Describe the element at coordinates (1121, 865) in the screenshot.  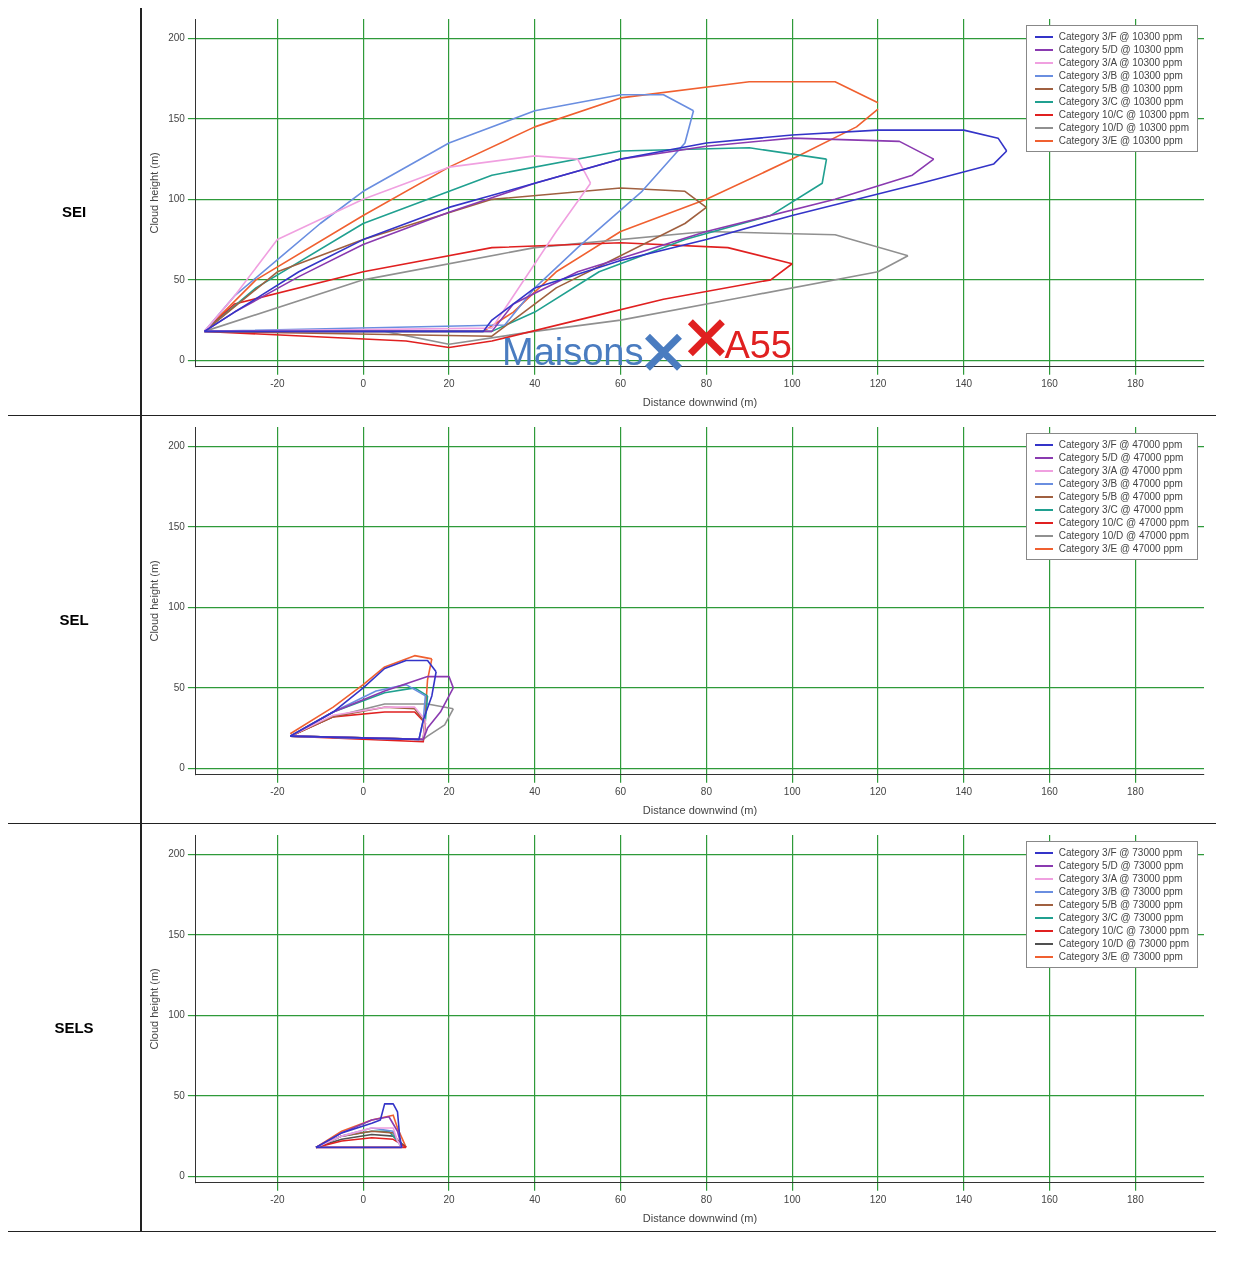
I see `legend-label: Category 5/D @ 73000 ppm` at that location.